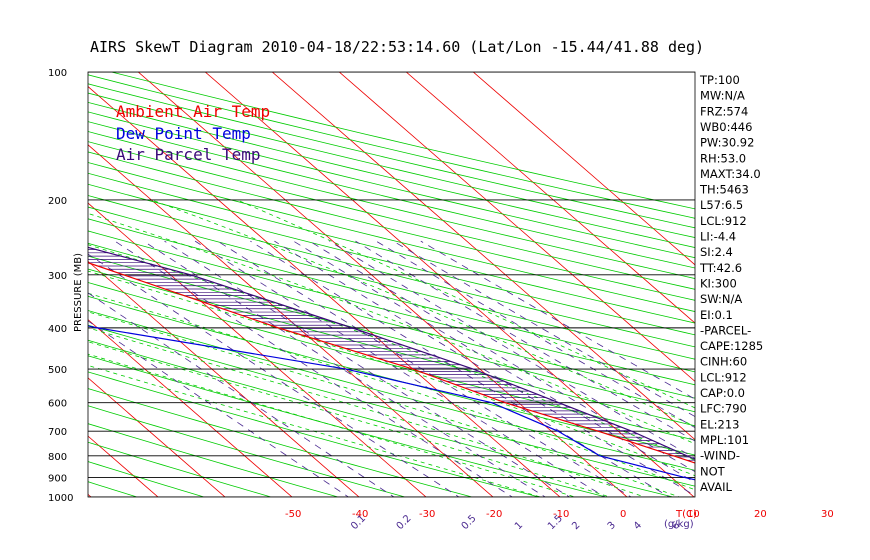 The image size is (870, 560). Describe the element at coordinates (720, 456) in the screenshot. I see `stability-index-item: -WIND-` at that location.